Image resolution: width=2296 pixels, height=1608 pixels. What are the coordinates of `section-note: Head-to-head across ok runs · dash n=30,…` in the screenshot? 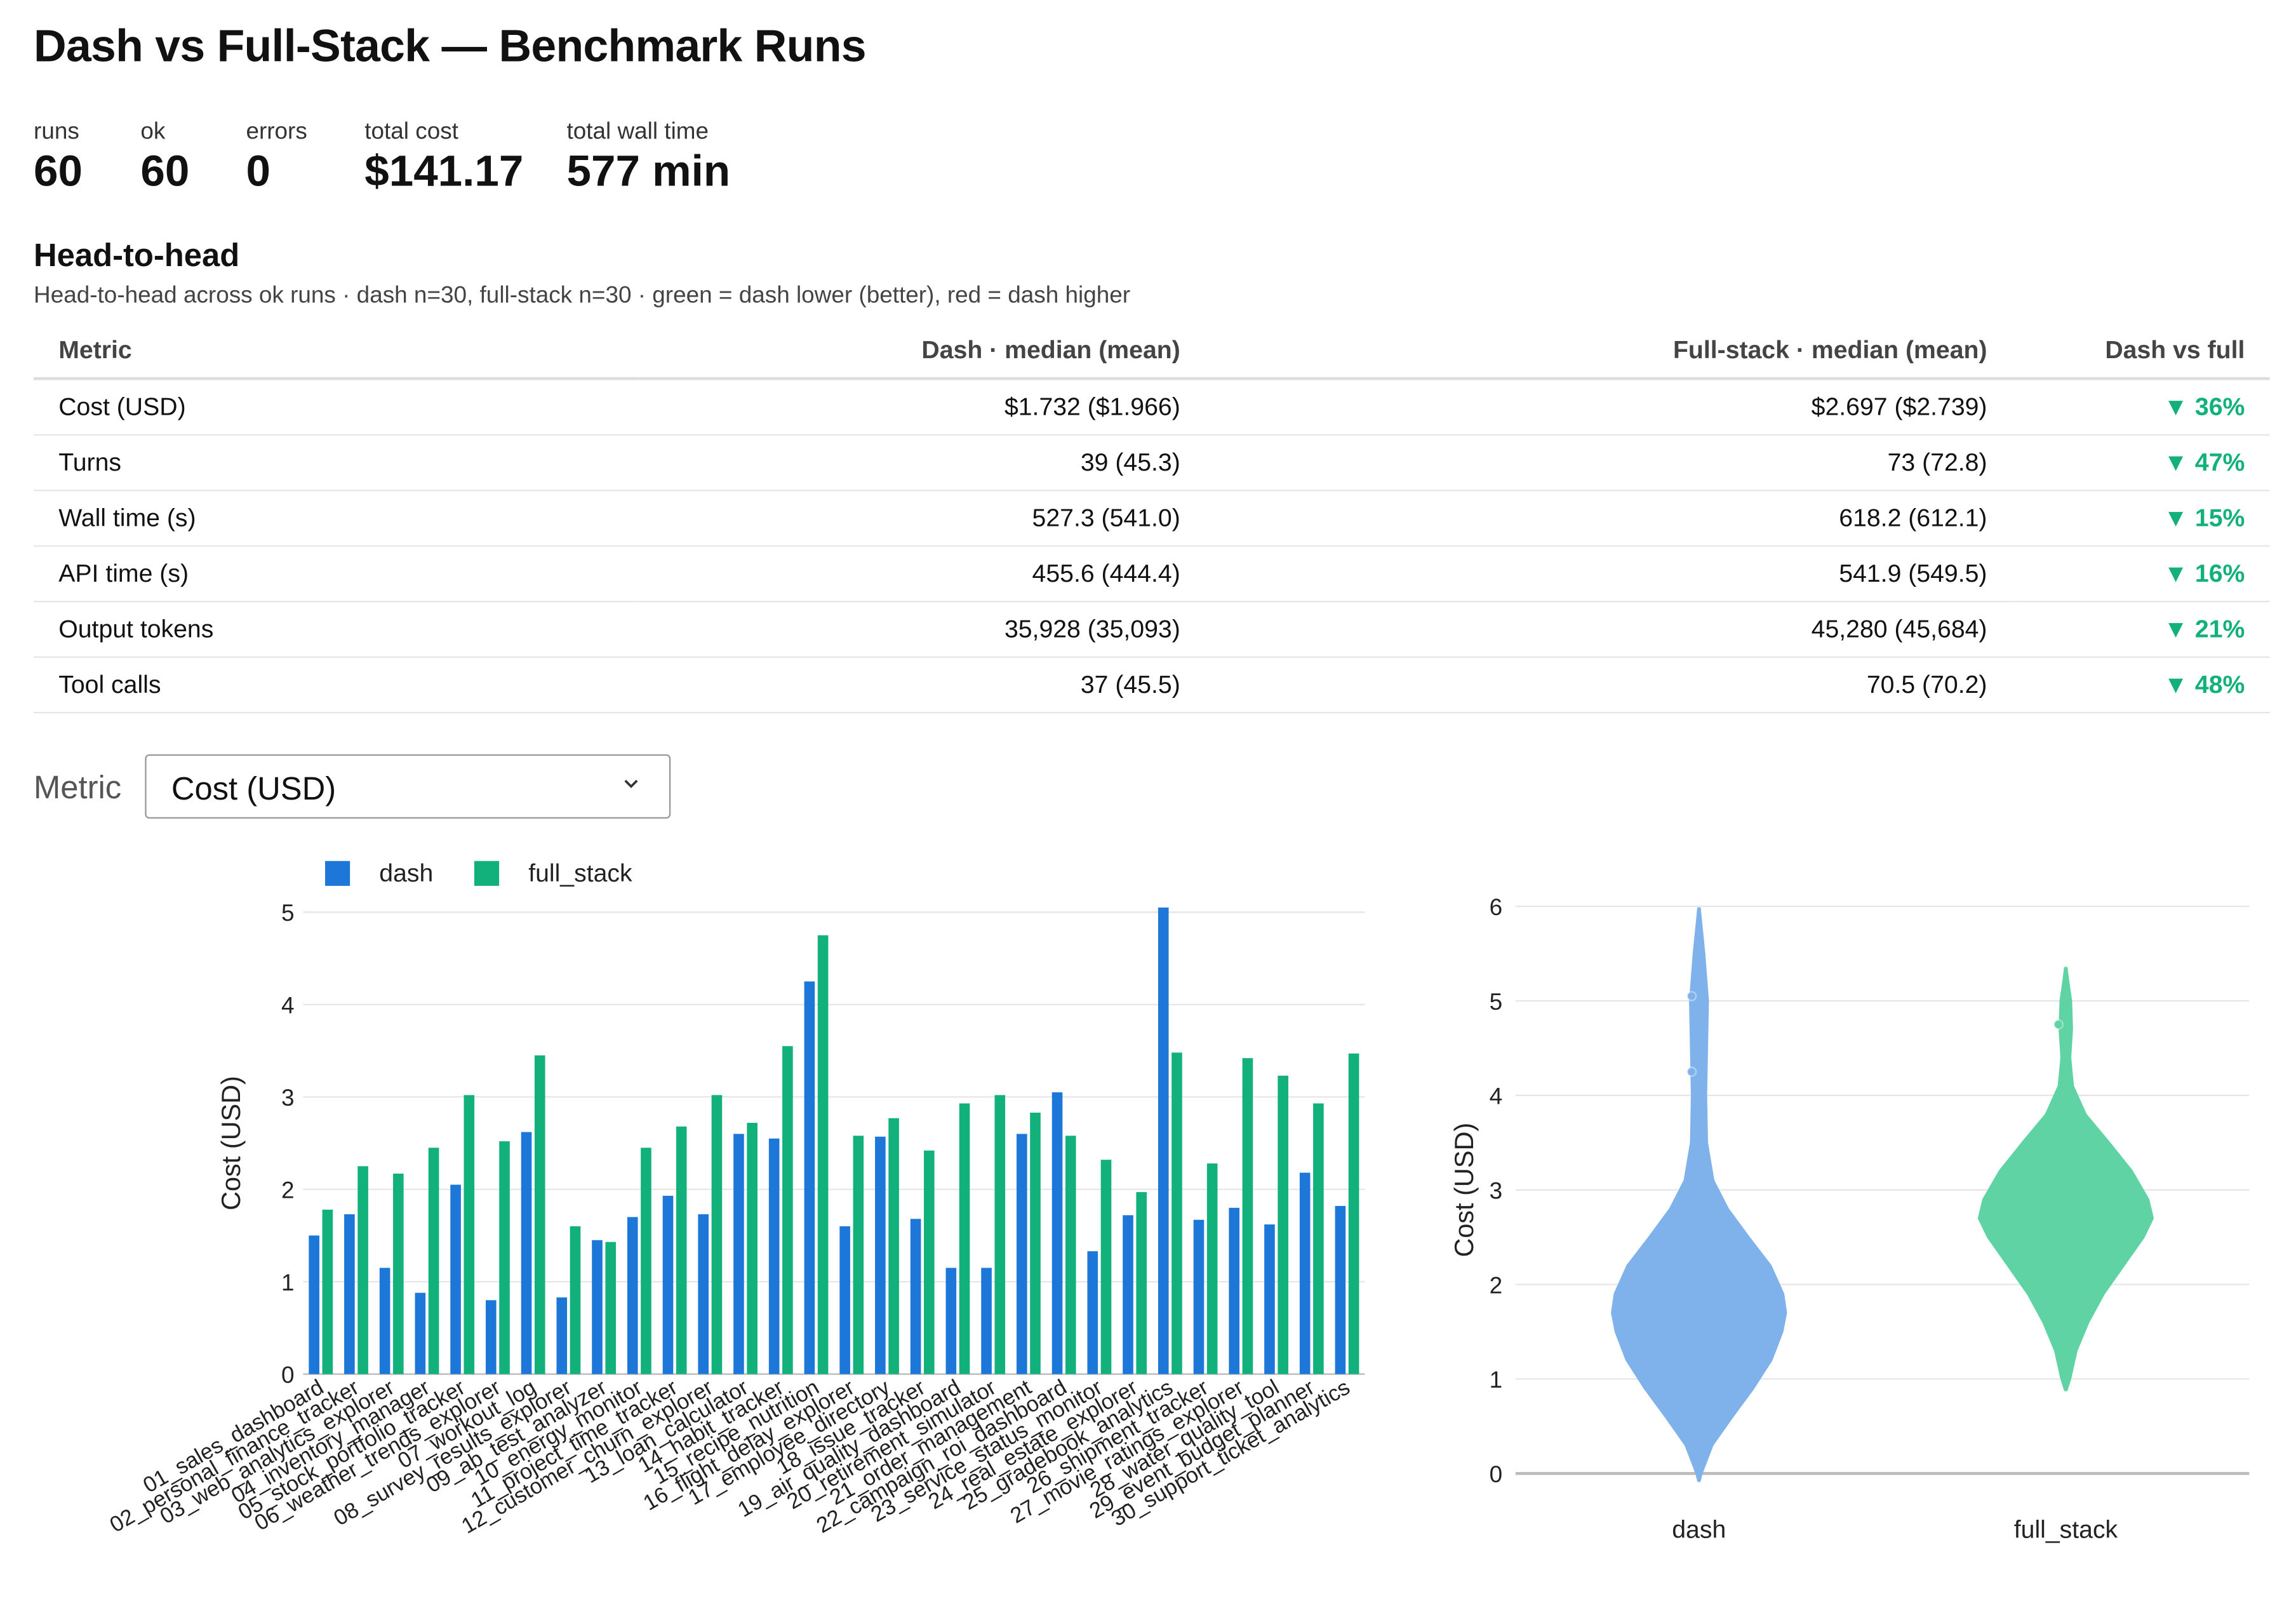 It's located at (582, 296).